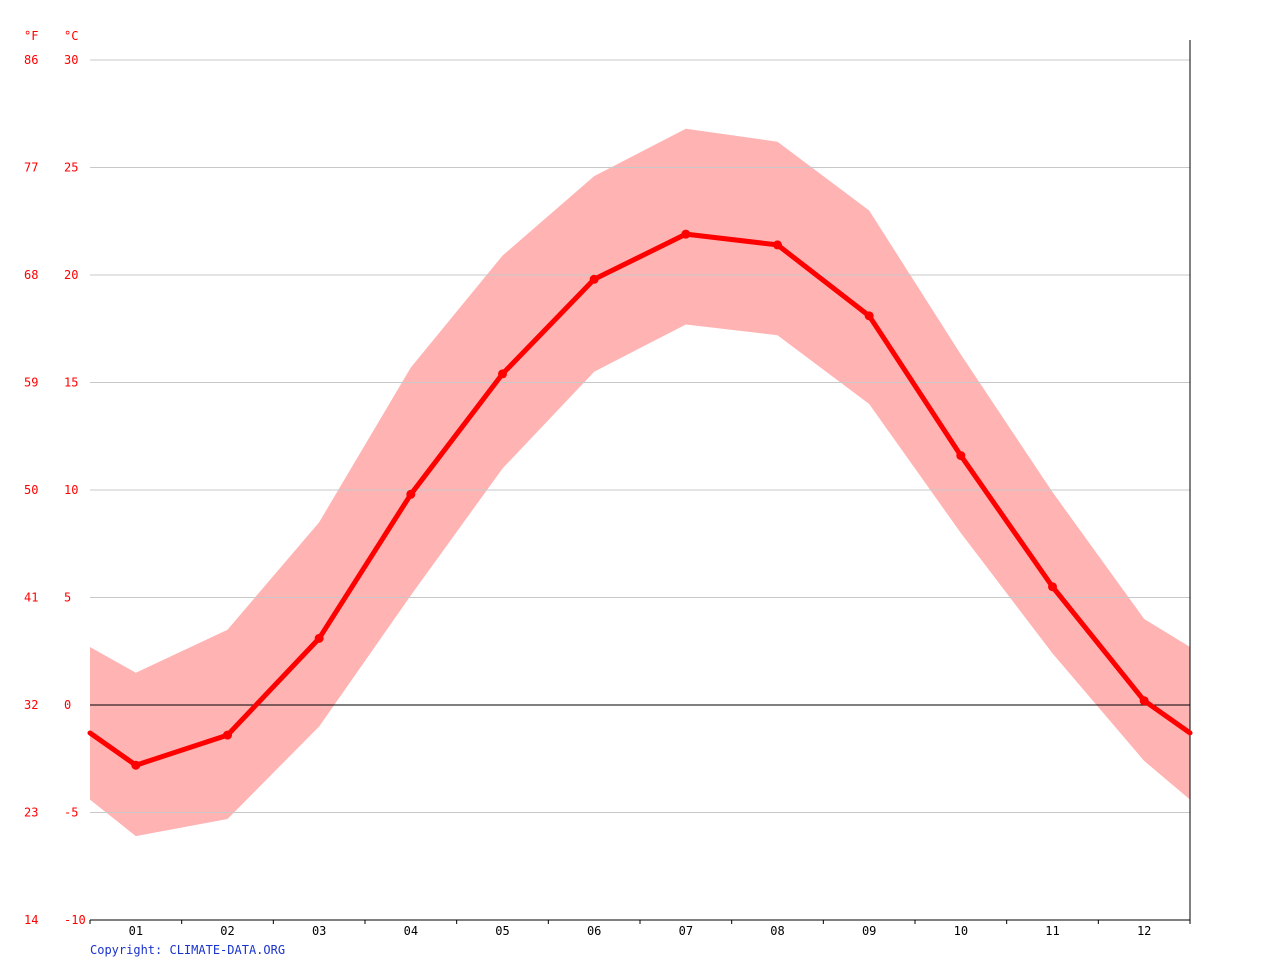  Describe the element at coordinates (594, 931) in the screenshot. I see `x-tick-label: 06` at that location.